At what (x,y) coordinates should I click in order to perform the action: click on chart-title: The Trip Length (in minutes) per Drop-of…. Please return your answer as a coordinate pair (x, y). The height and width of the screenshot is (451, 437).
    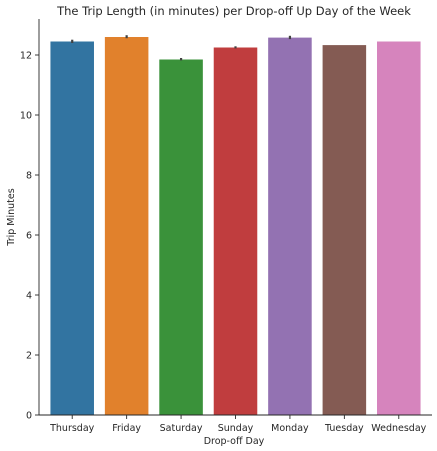
    Looking at the image, I should click on (233, 11).